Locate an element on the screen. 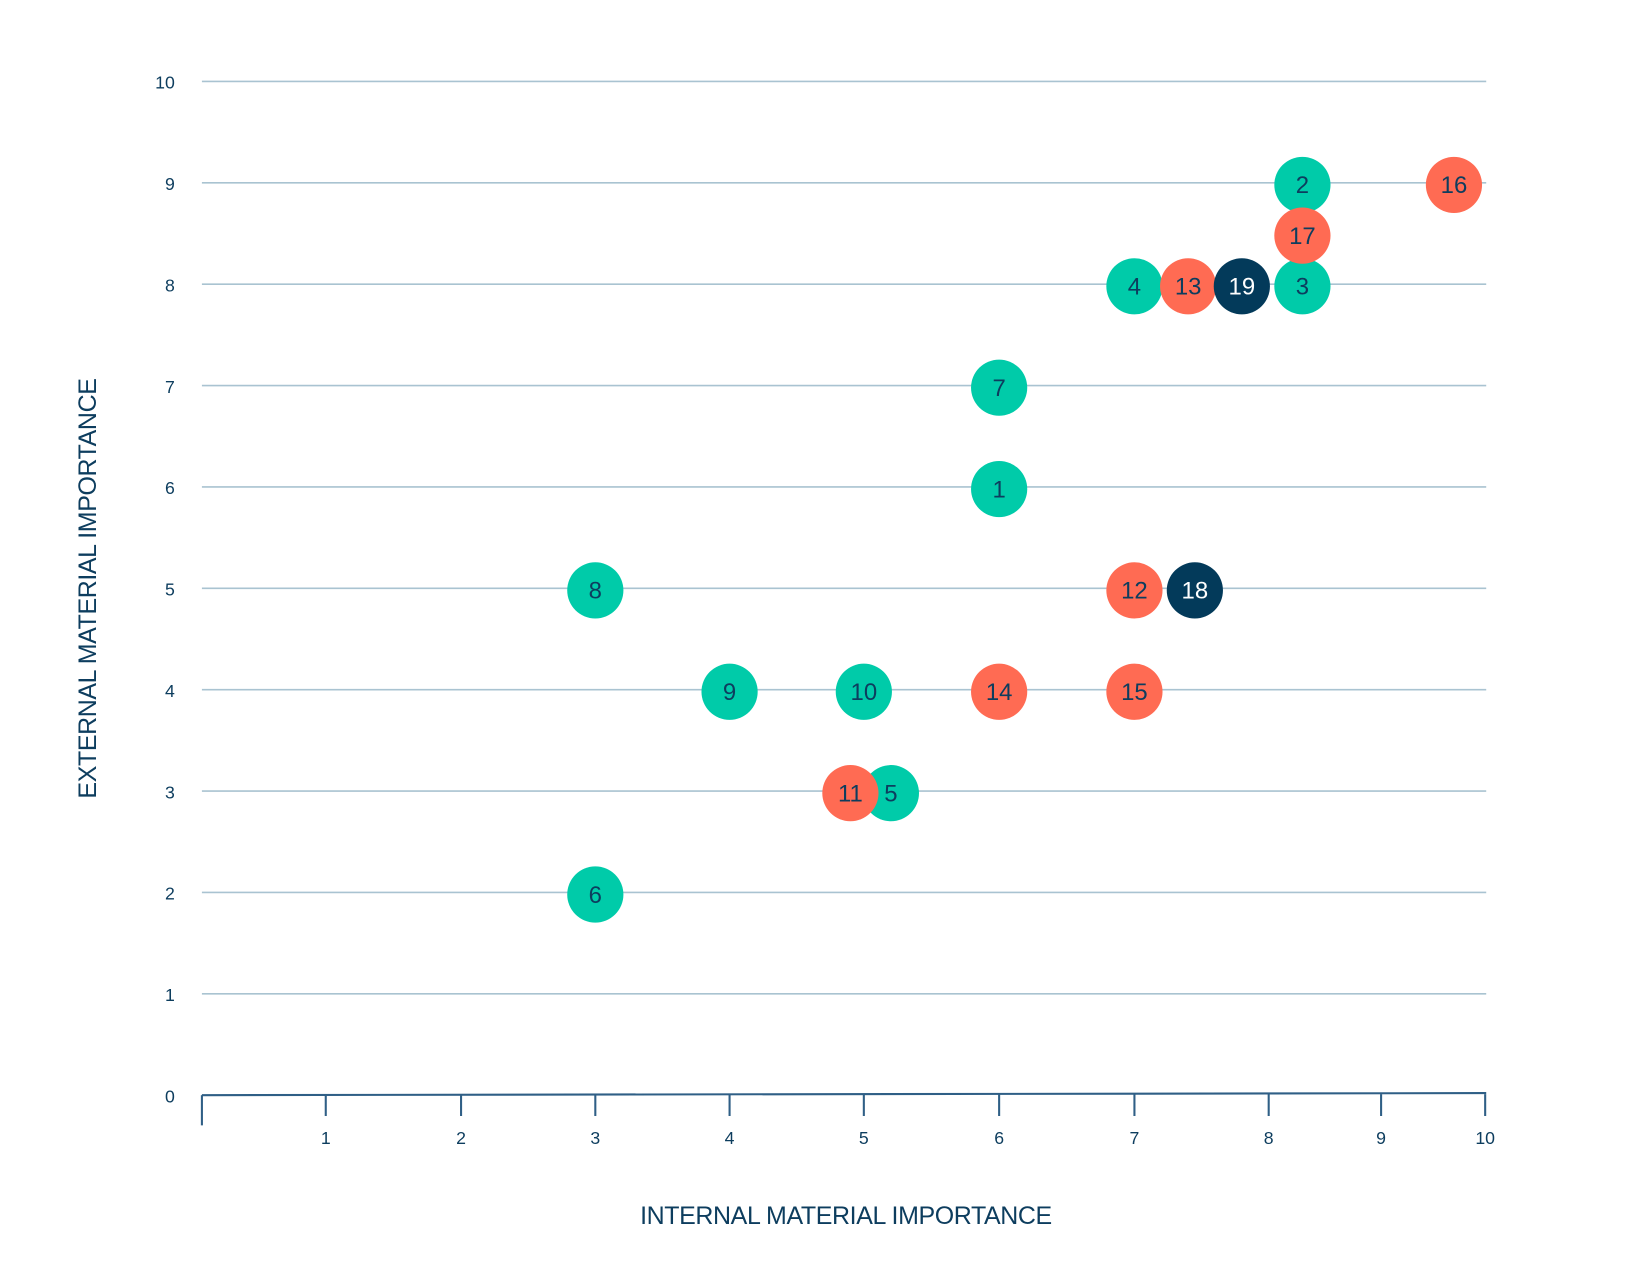 The image size is (1634, 1262). bubble-label: 11 is located at coordinates (850, 793).